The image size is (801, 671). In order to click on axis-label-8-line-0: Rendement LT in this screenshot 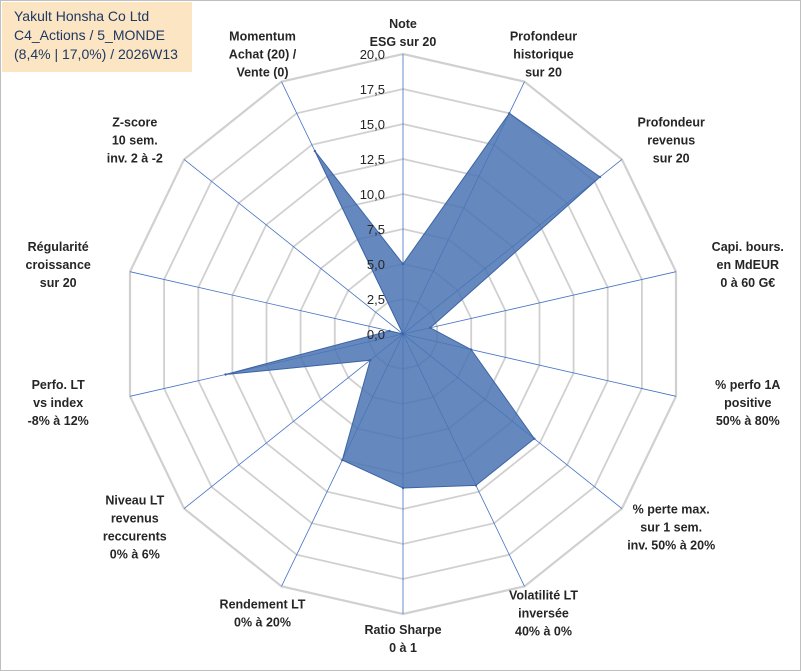, I will do `click(263, 604)`.